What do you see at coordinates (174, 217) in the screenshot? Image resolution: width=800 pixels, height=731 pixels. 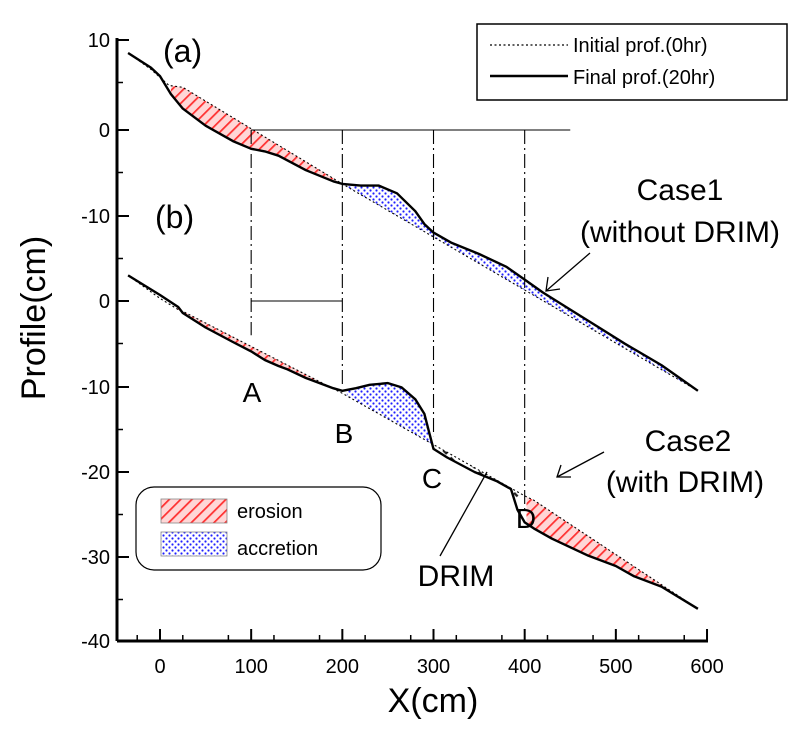 I see `panel-label-b: (b)` at bounding box center [174, 217].